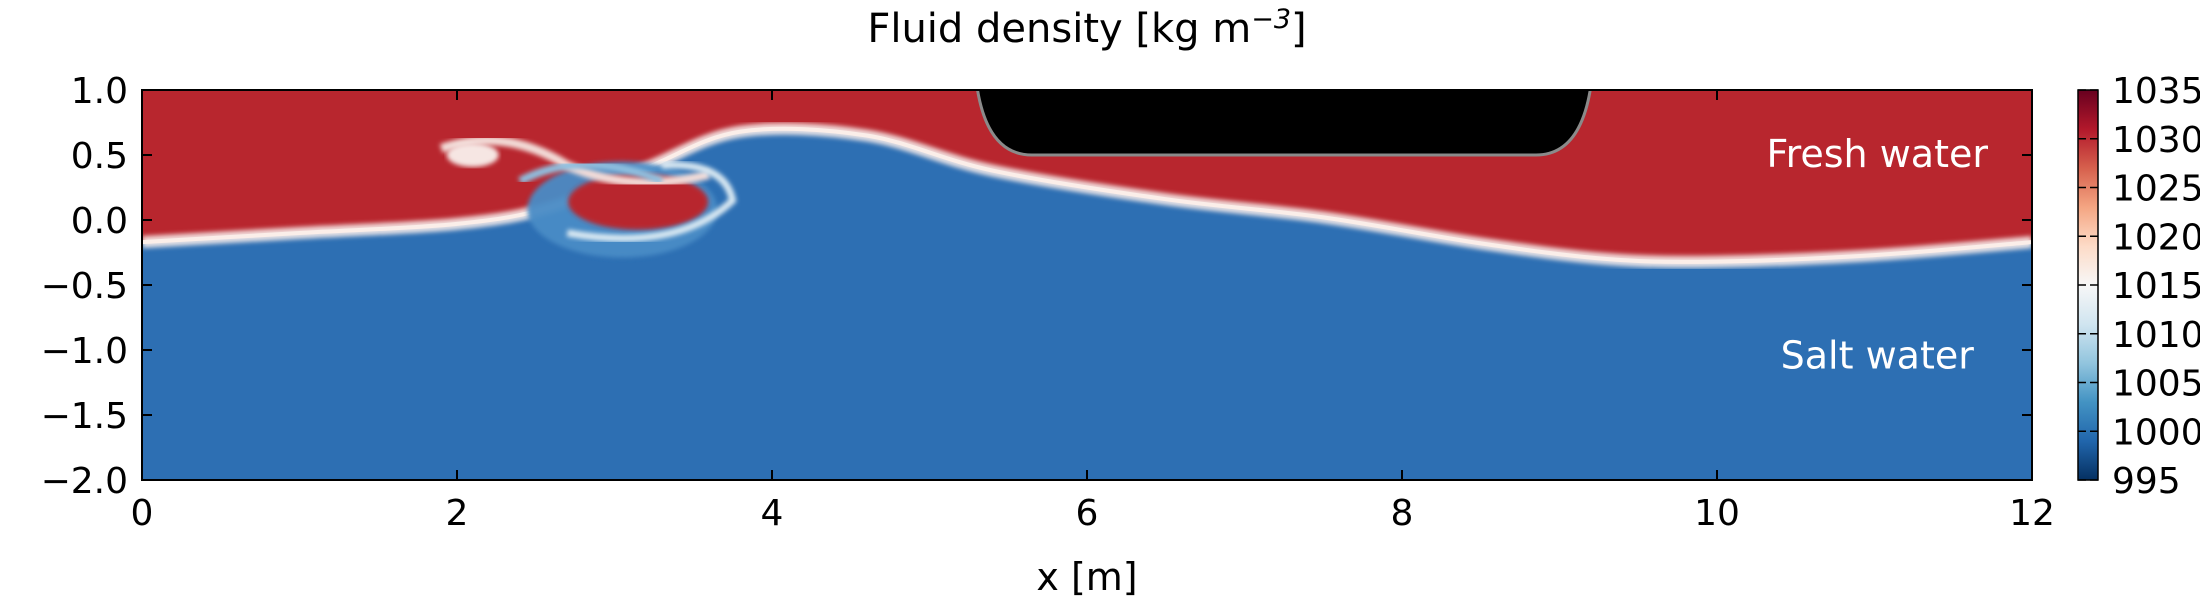 The image size is (2200, 600). What do you see at coordinates (1717, 513) in the screenshot?
I see `x-tick-label: 10` at bounding box center [1717, 513].